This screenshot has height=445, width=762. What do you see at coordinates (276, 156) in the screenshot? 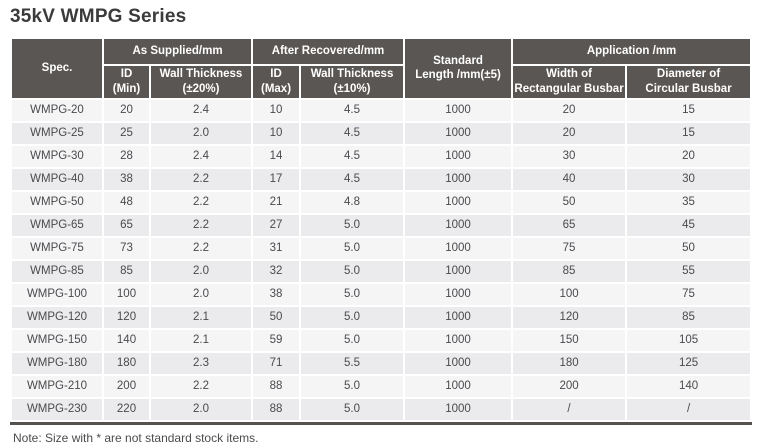
I see `value-cell: 14` at bounding box center [276, 156].